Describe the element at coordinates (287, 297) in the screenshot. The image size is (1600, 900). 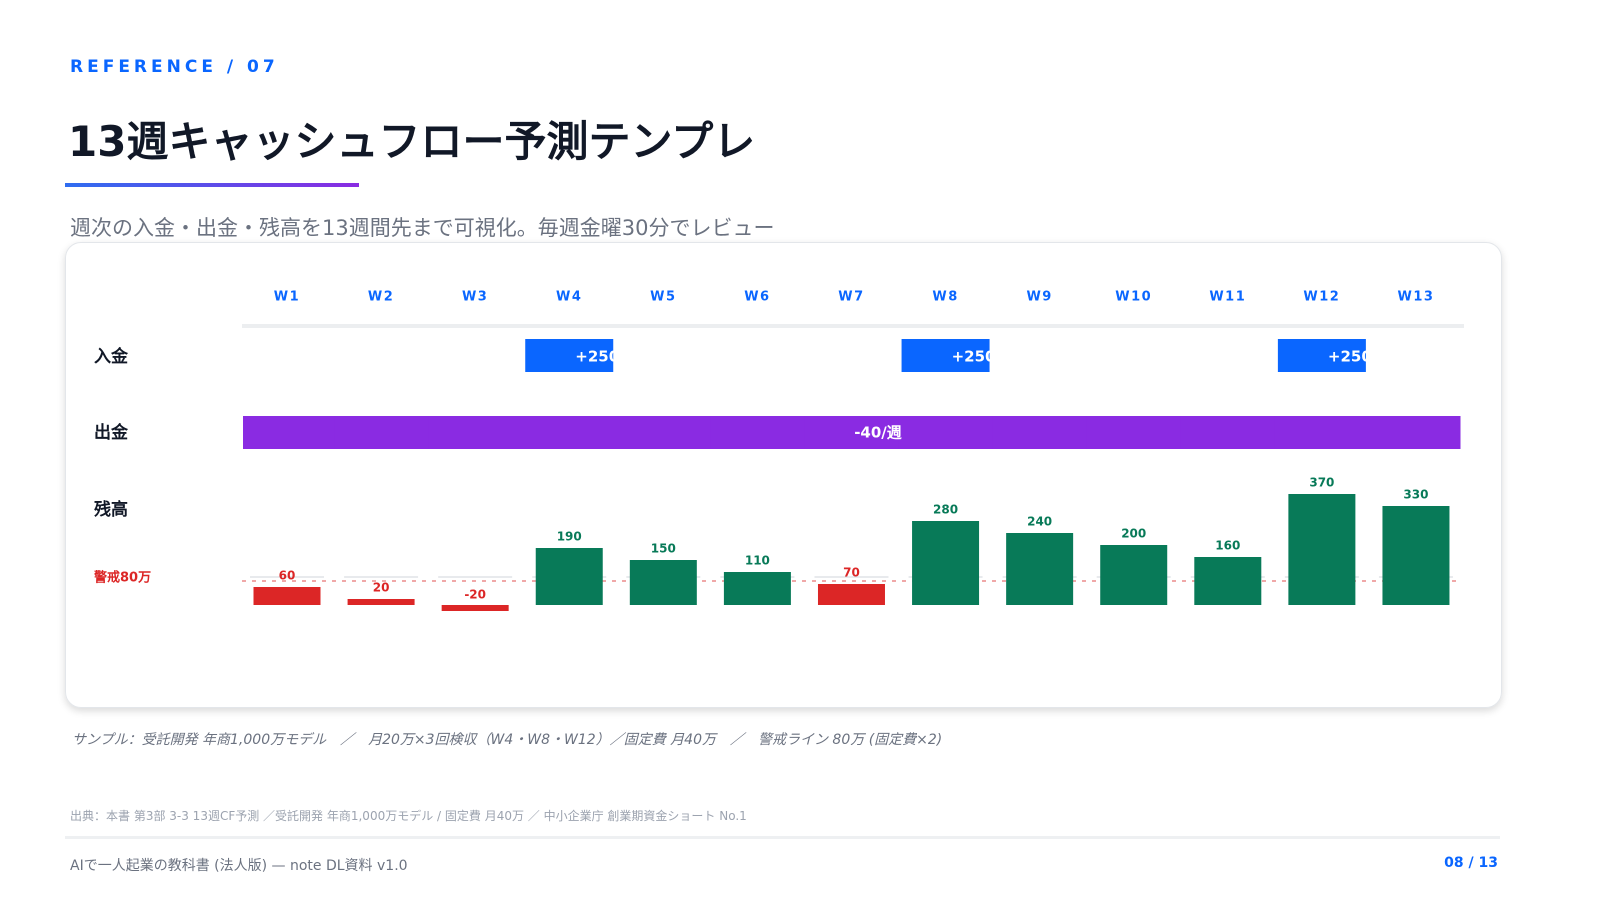
I see `week-label: W1` at that location.